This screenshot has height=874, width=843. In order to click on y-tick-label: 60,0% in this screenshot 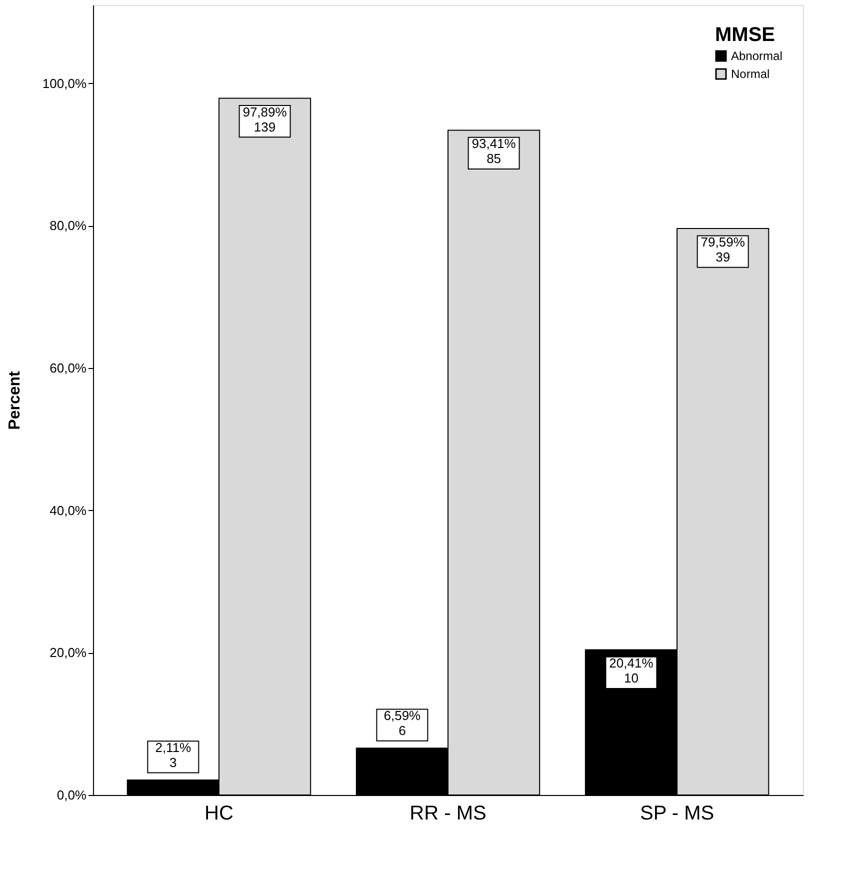, I will do `click(68, 368)`.